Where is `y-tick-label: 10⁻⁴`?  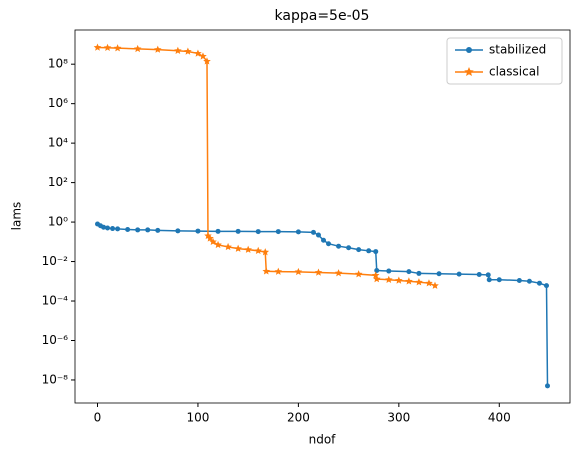 y-tick-label: 10⁻⁴ is located at coordinates (55, 301).